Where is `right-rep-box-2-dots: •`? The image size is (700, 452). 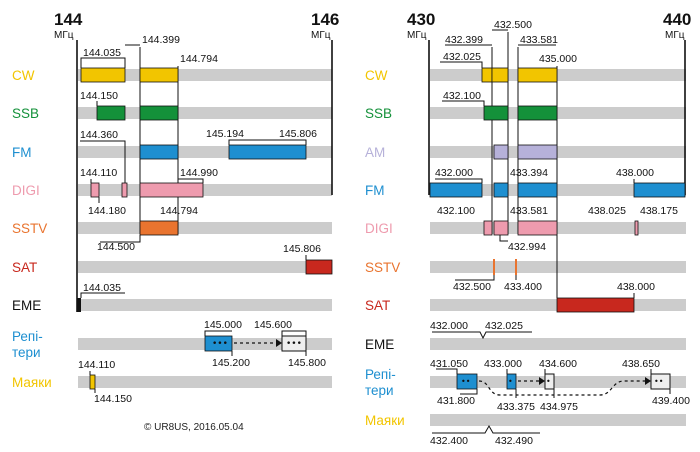 right-rep-box-2-dots: • is located at coordinates (510, 381).